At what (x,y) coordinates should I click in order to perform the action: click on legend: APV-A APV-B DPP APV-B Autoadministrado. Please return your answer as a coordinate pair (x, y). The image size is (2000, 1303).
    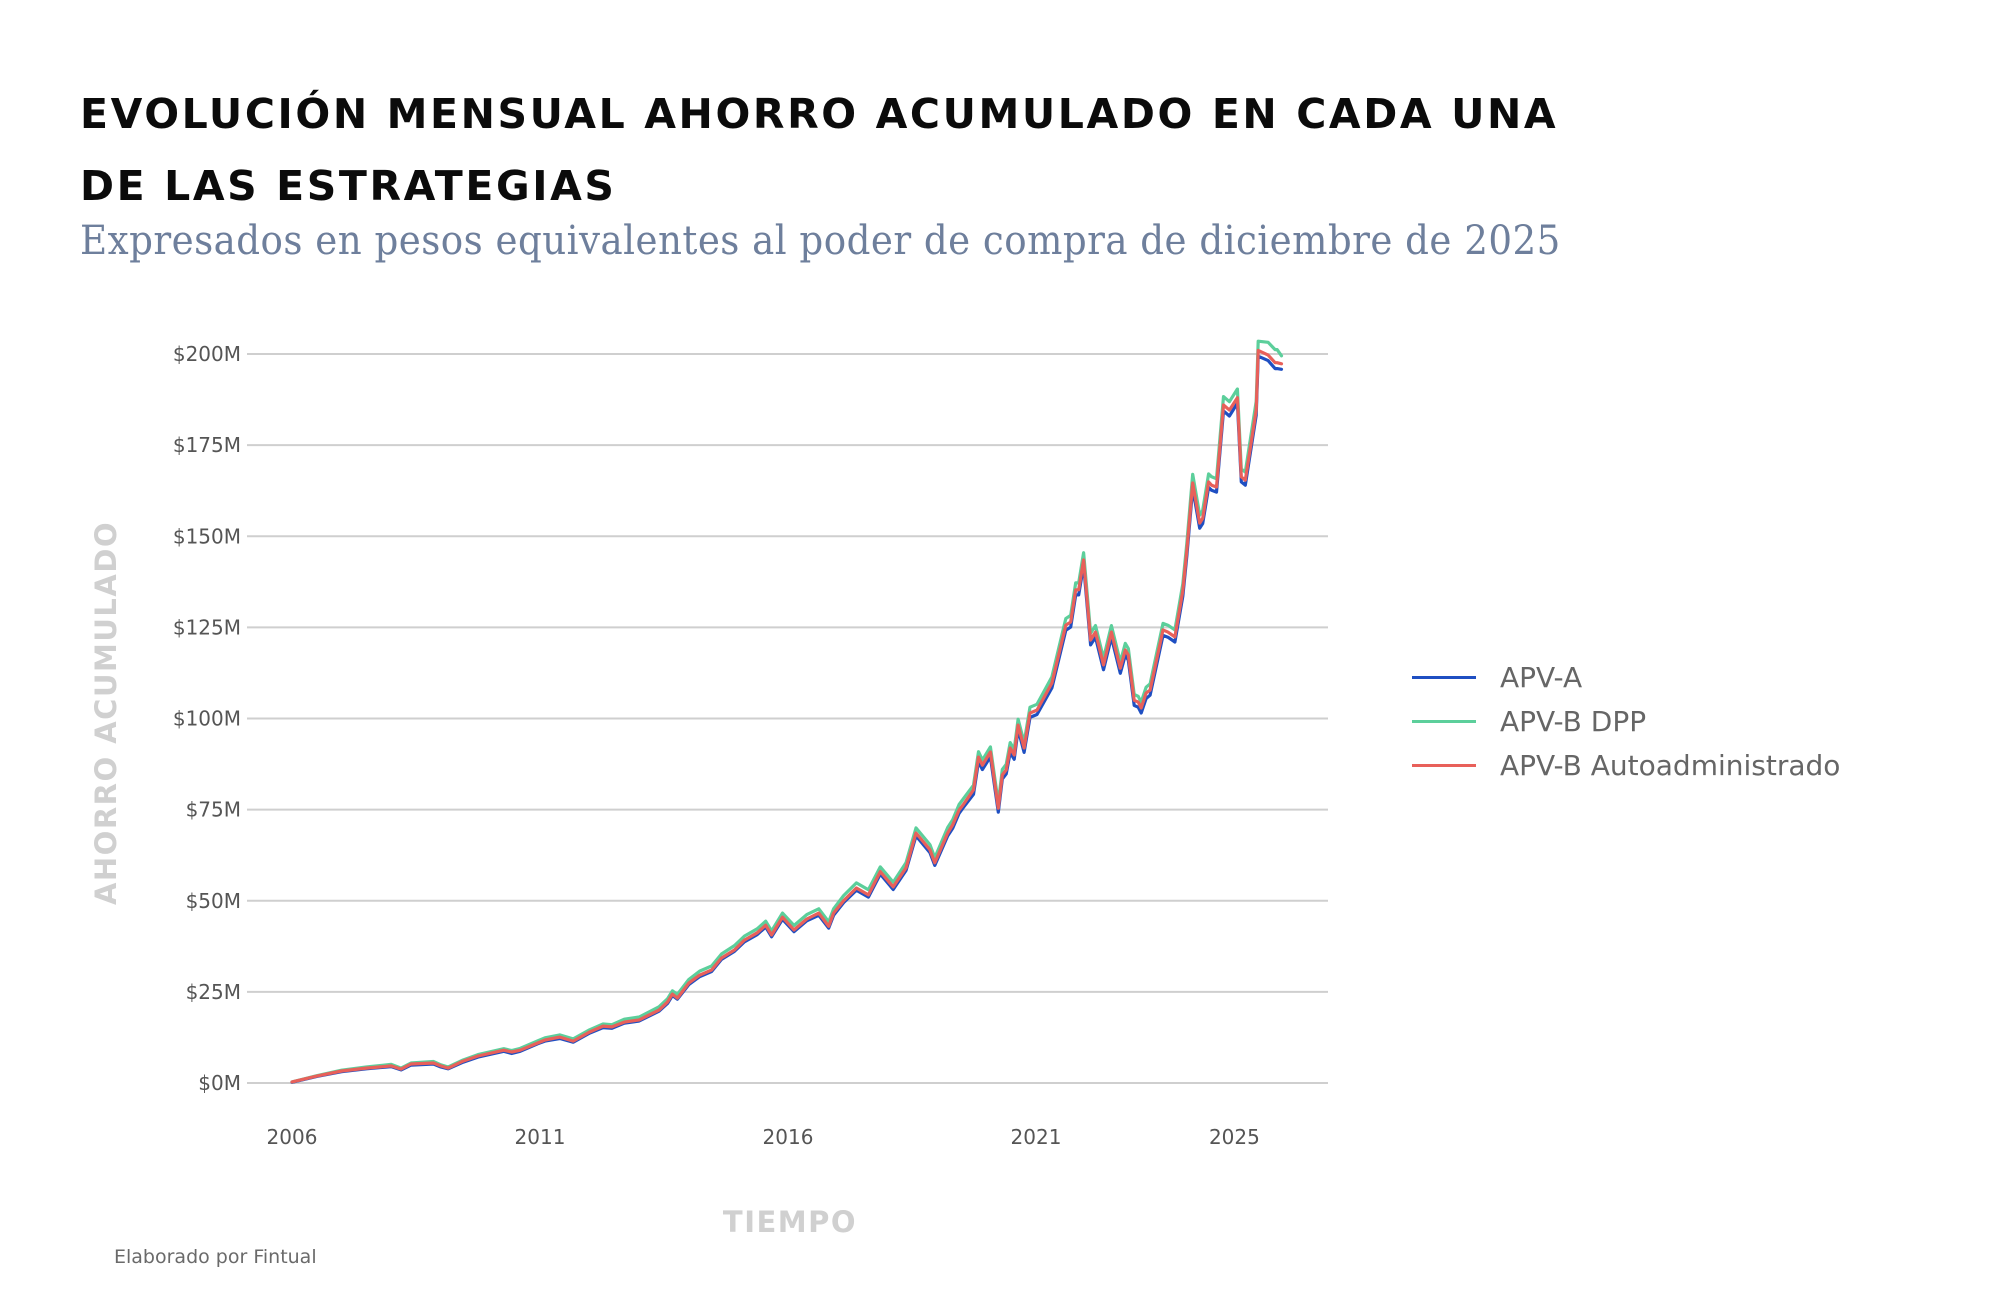
    Looking at the image, I should click on (1626, 721).